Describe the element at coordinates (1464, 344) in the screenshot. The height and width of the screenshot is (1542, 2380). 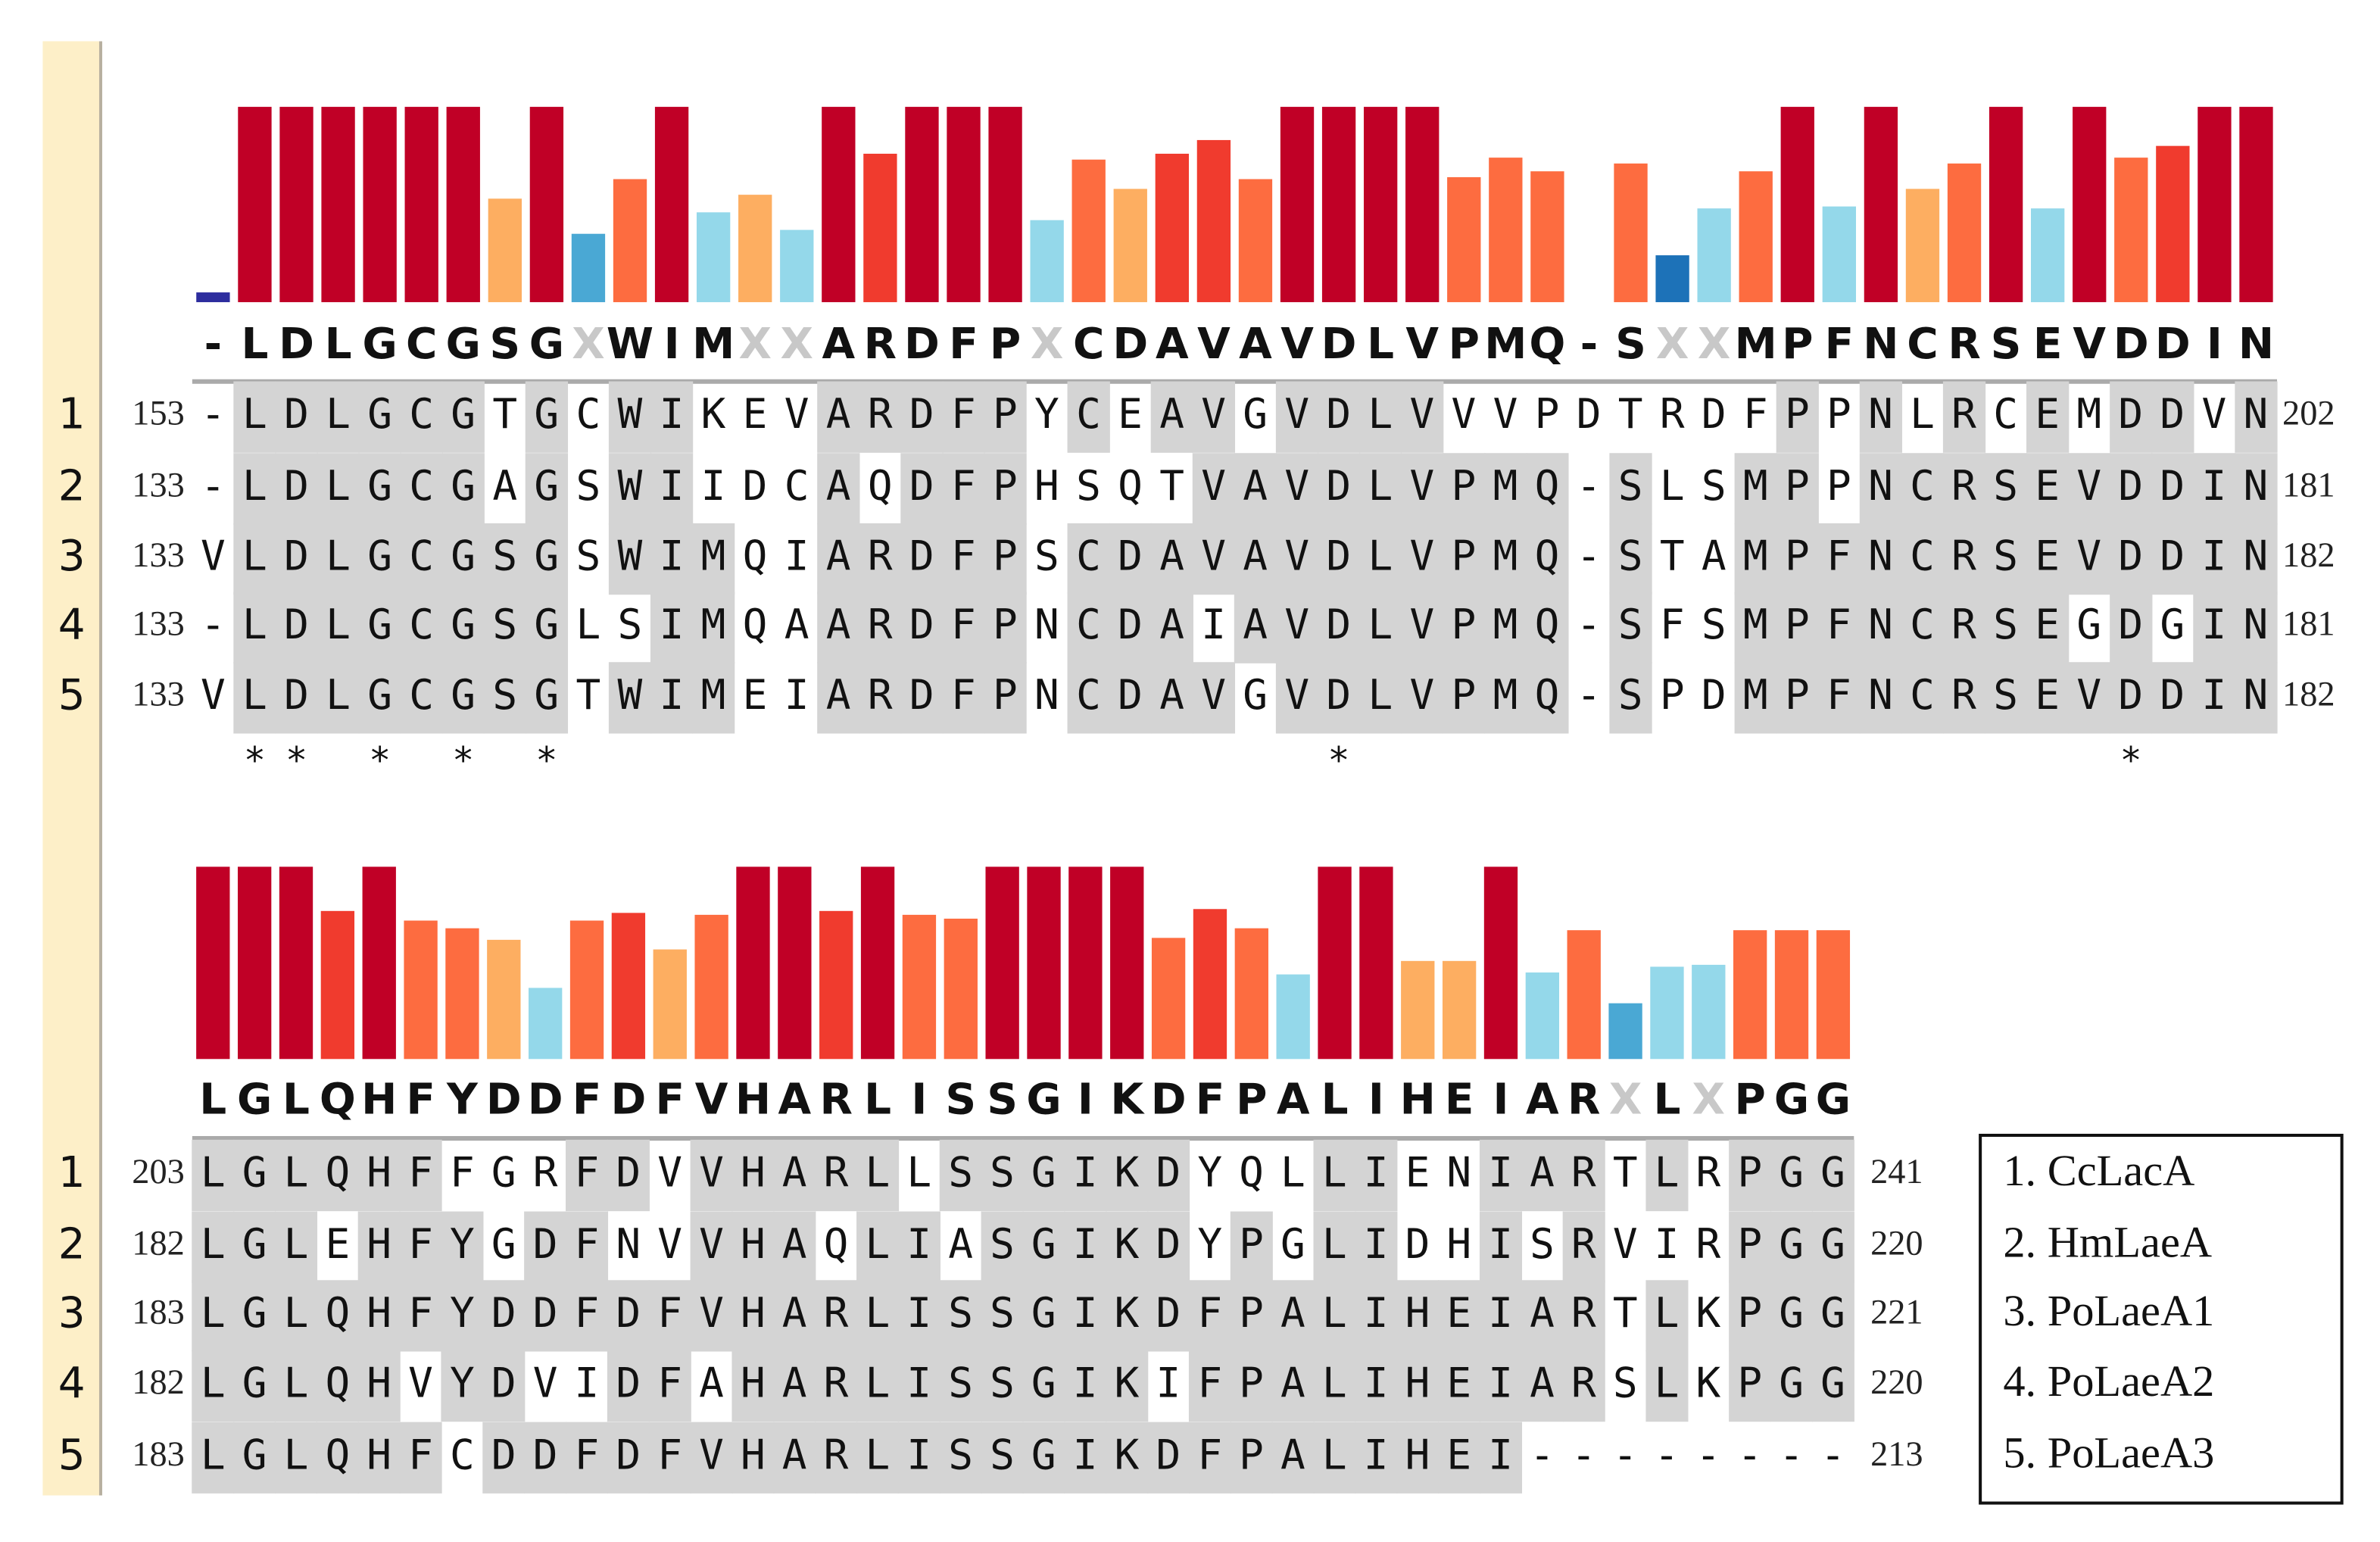
I see `consensus-residue: P` at that location.